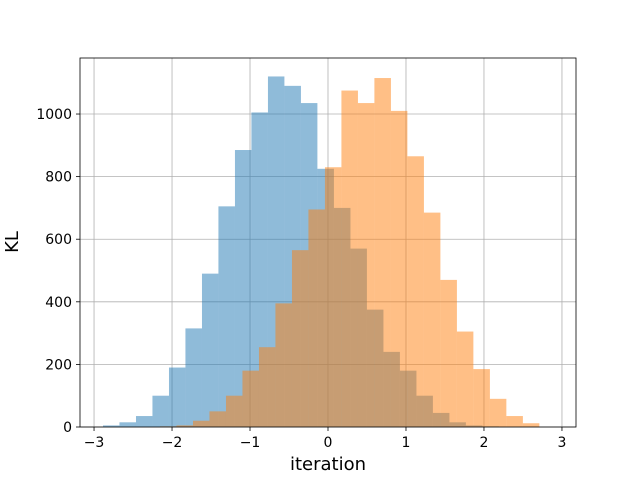  What do you see at coordinates (172, 443) in the screenshot?
I see `x-tick-label: −2` at bounding box center [172, 443].